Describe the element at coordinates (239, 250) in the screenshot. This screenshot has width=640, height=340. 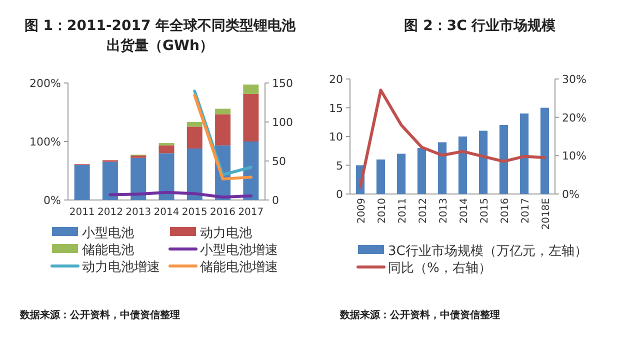
I see `legend-label: 小型电池增速` at that location.